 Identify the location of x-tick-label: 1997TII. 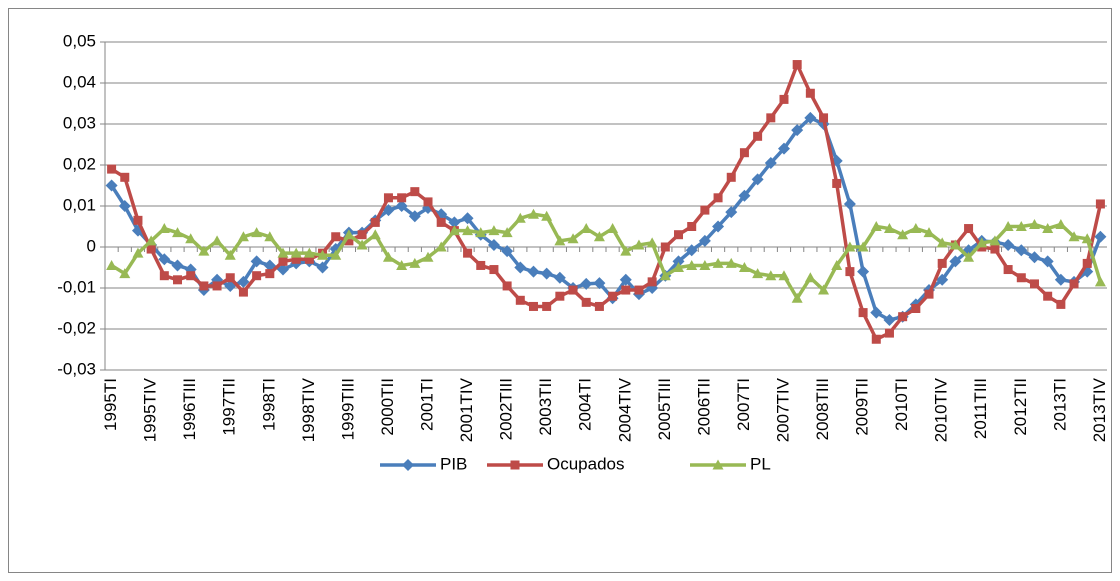
(229, 407).